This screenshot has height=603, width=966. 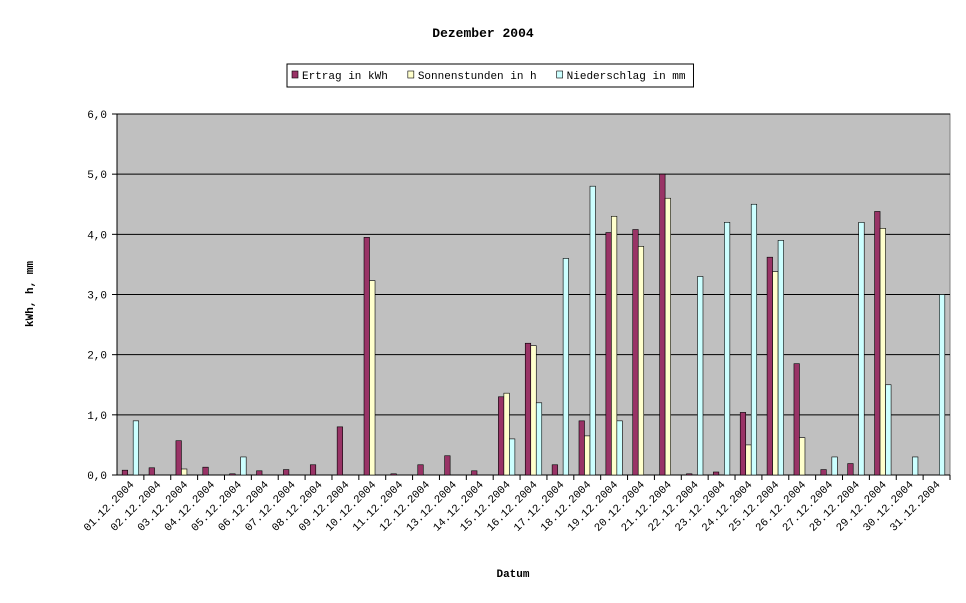 I want to click on y-tick-label: 6,0, so click(x=97, y=116).